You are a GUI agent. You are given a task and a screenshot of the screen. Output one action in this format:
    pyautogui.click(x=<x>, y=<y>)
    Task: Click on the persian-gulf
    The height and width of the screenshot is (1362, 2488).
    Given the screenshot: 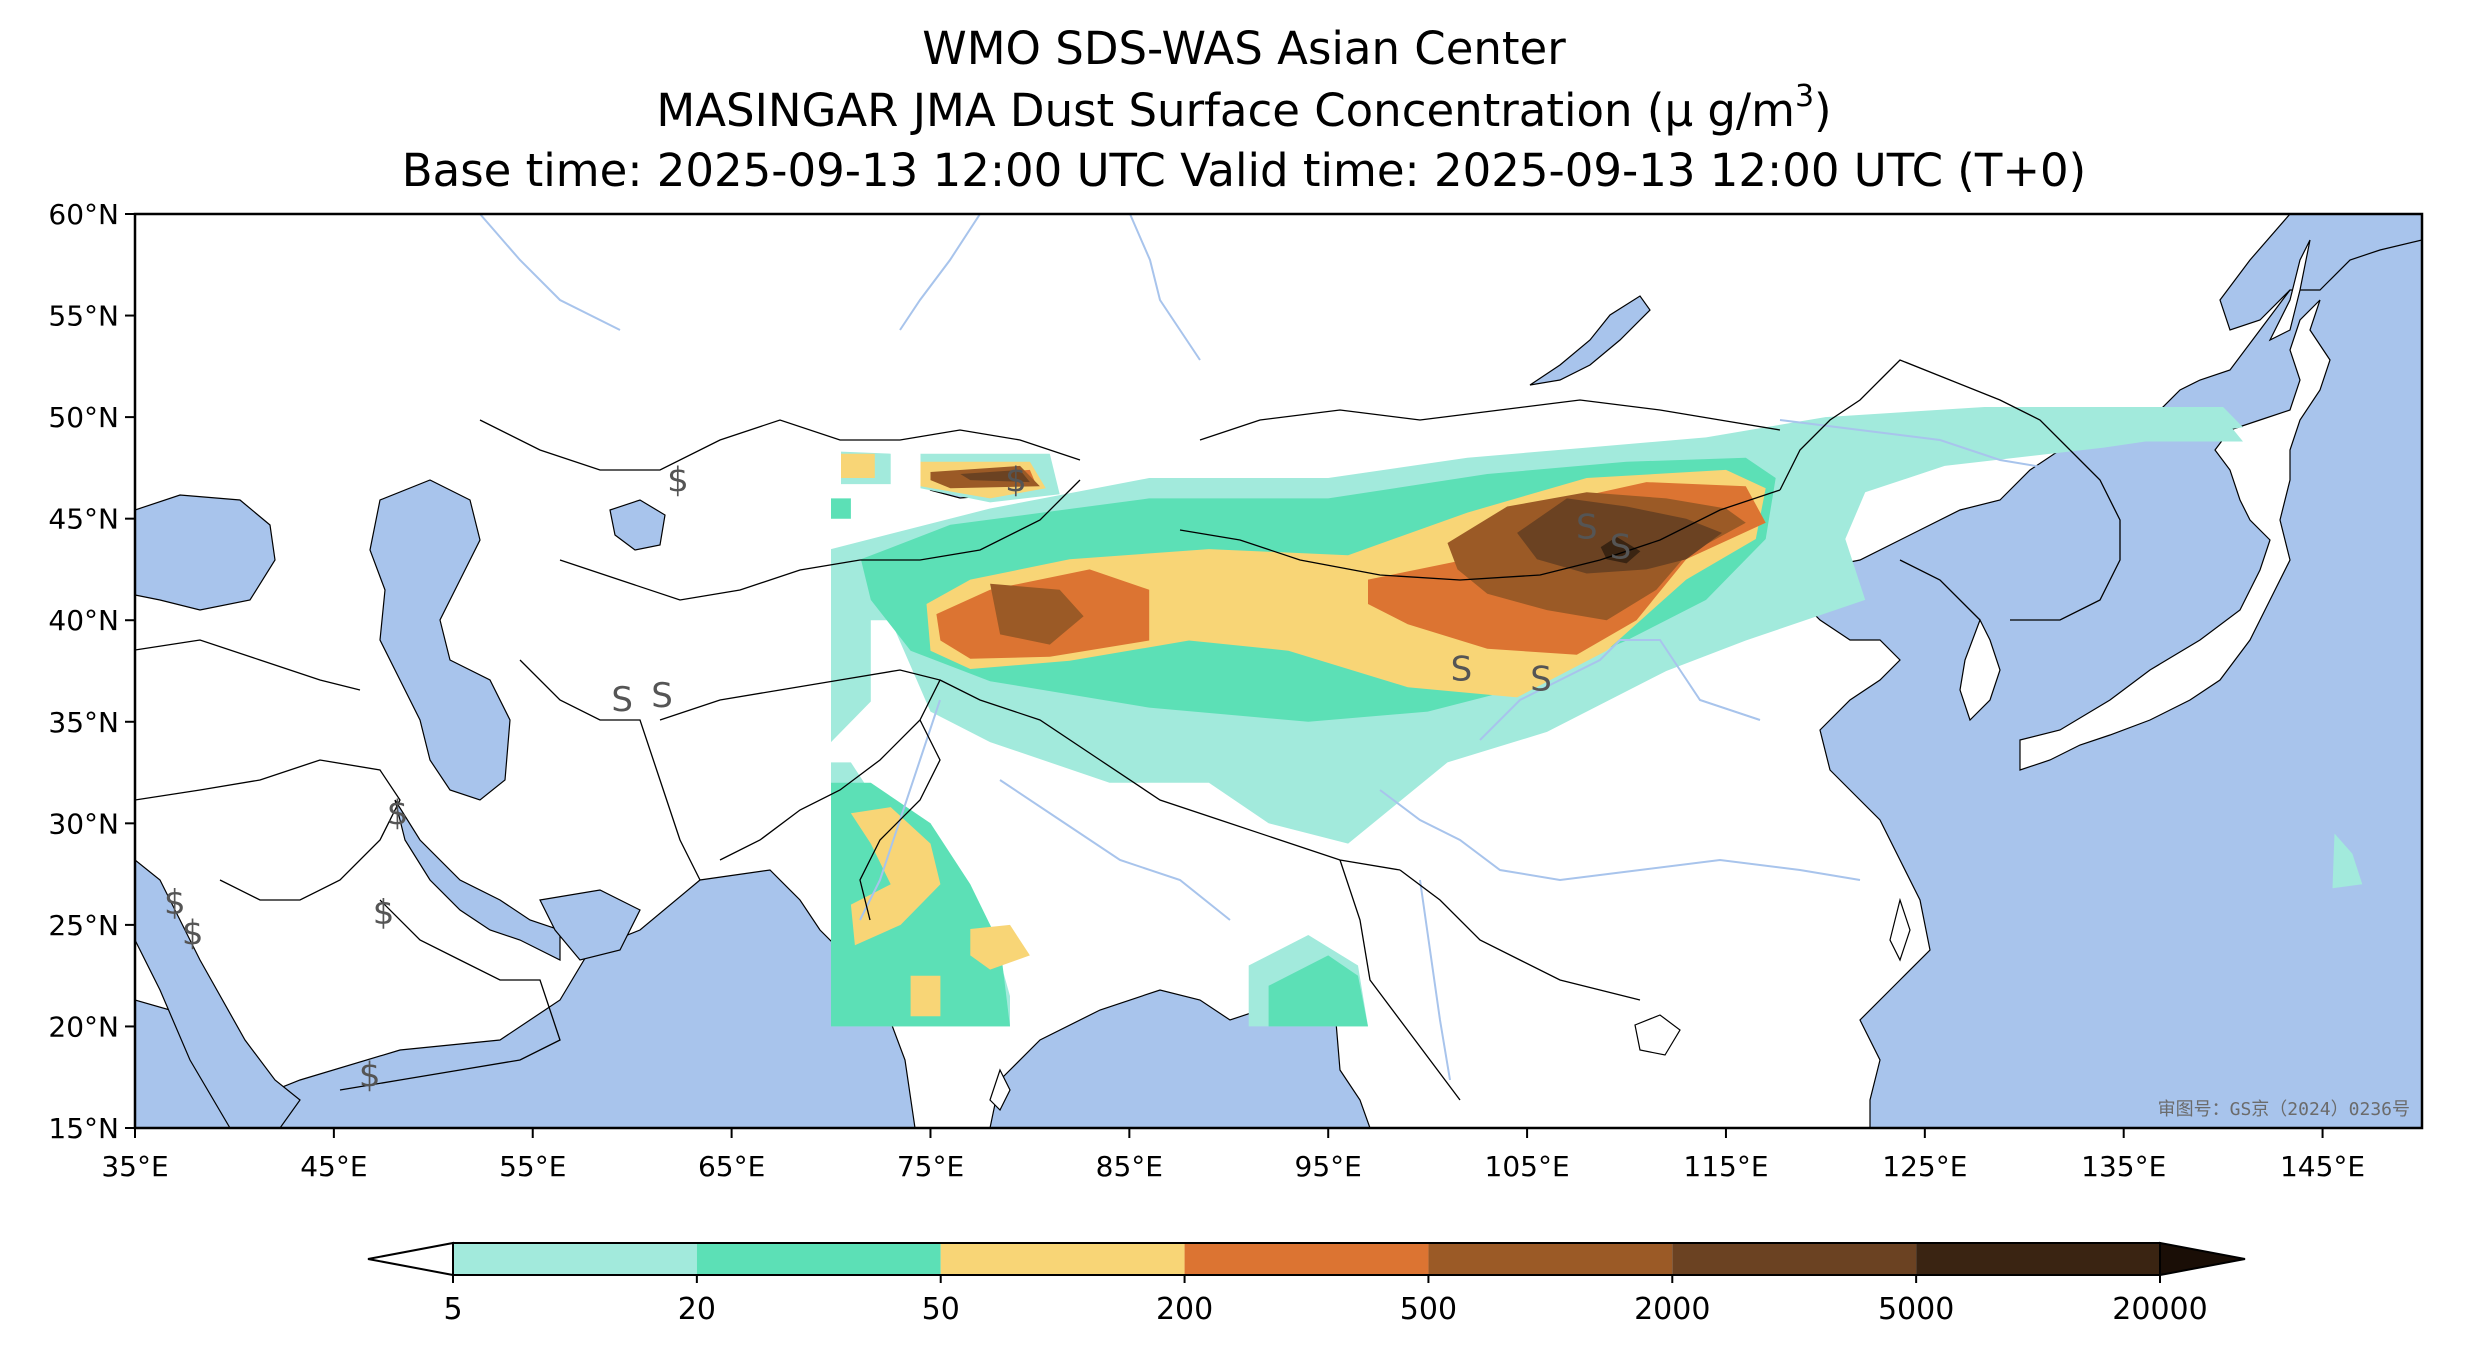 What is the action you would take?
    pyautogui.click(x=477, y=880)
    